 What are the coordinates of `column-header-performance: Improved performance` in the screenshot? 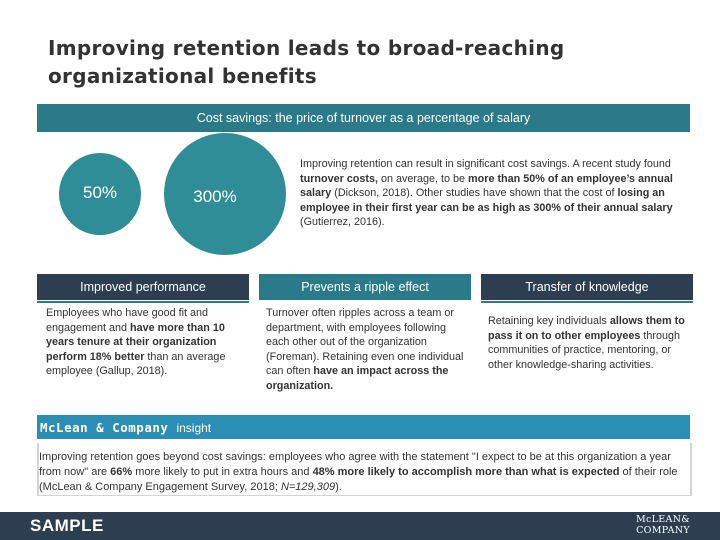 It's located at (143, 287).